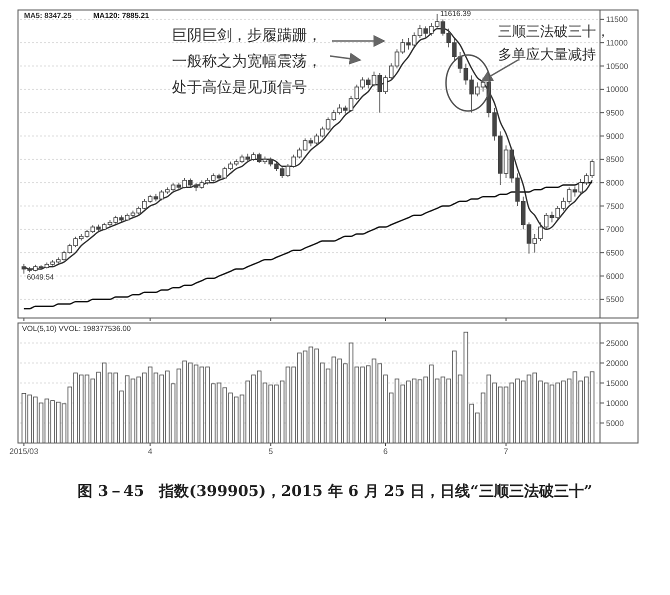 This screenshot has width=670, height=595. What do you see at coordinates (247, 35) in the screenshot?
I see `annotation: 巨阴巨剑，步履蹒跚，` at bounding box center [247, 35].